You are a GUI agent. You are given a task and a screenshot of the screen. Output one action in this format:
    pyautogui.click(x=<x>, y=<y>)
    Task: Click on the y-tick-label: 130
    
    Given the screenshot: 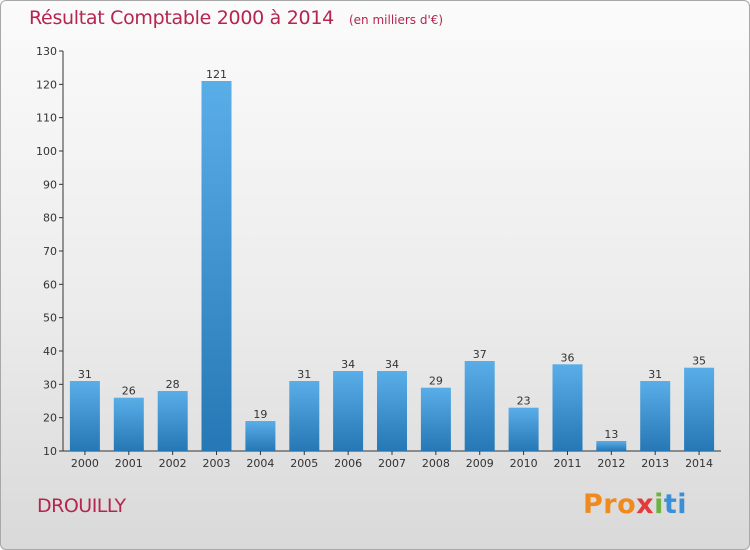 What is the action you would take?
    pyautogui.click(x=46, y=51)
    